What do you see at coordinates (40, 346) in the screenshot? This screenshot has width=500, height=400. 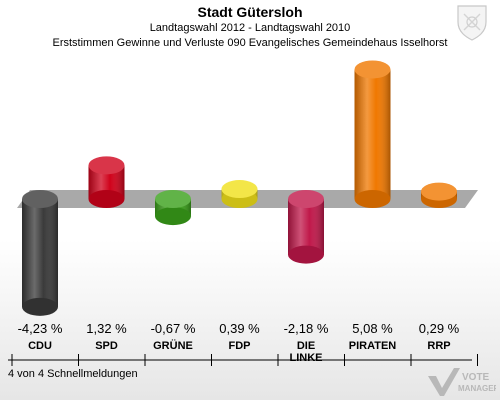 I see `category-label-cdu: CDU` at bounding box center [40, 346].